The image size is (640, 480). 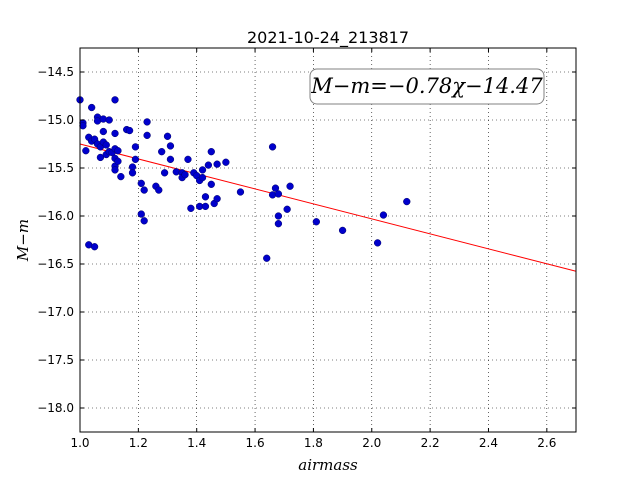 What do you see at coordinates (546, 443) in the screenshot?
I see `x-tick-label: 2.6` at bounding box center [546, 443].